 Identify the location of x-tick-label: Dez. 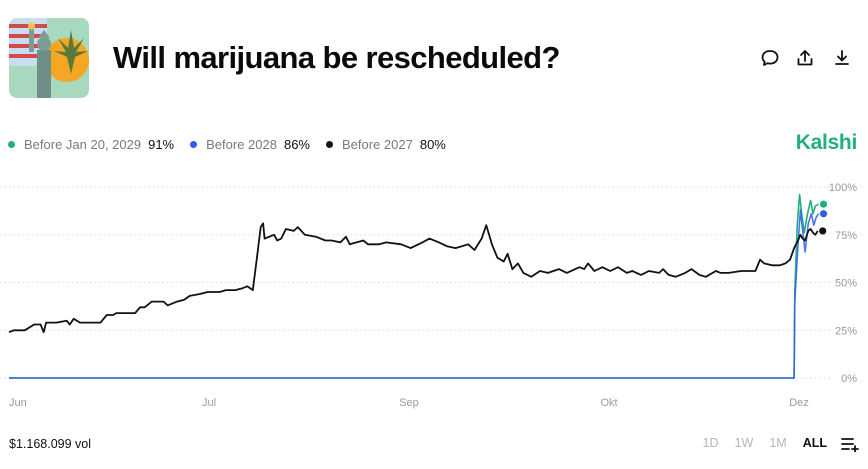
(799, 403).